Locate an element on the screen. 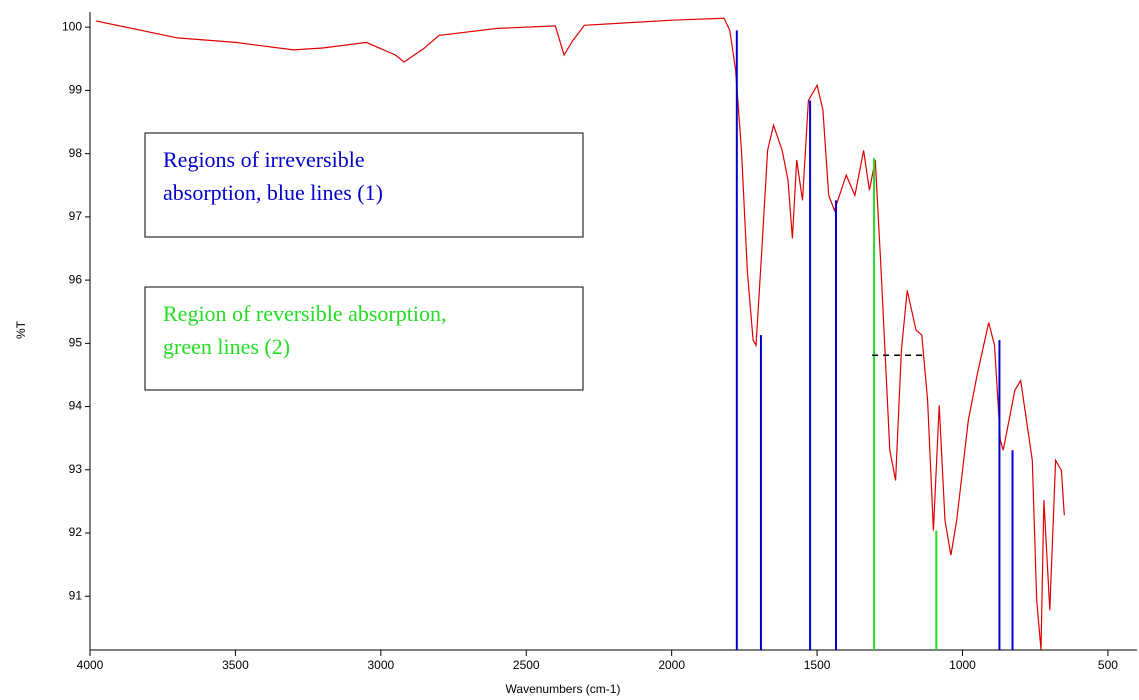 The height and width of the screenshot is (700, 1139). y-tick-label: 99 is located at coordinates (76, 90).